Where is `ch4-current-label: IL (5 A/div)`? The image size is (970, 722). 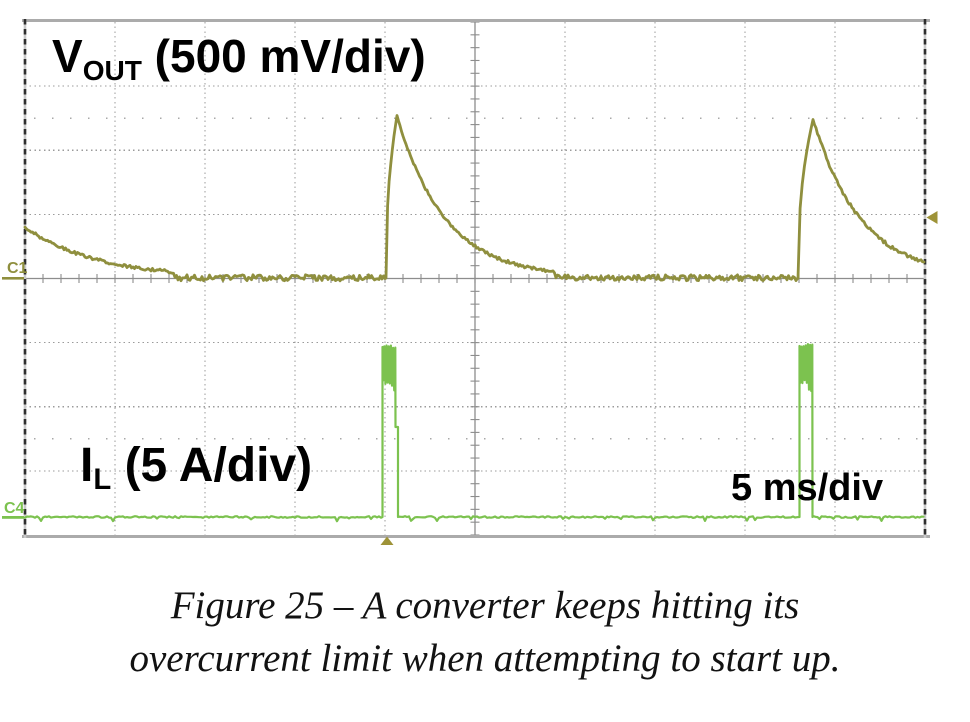
ch4-current-label: IL (5 A/div) is located at coordinates (196, 468).